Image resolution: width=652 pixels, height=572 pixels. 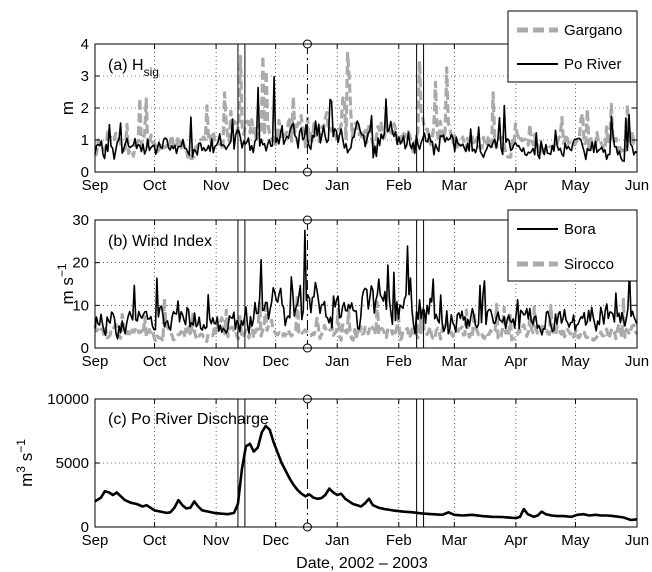 I want to click on y-tick-label: 1, so click(x=85, y=140).